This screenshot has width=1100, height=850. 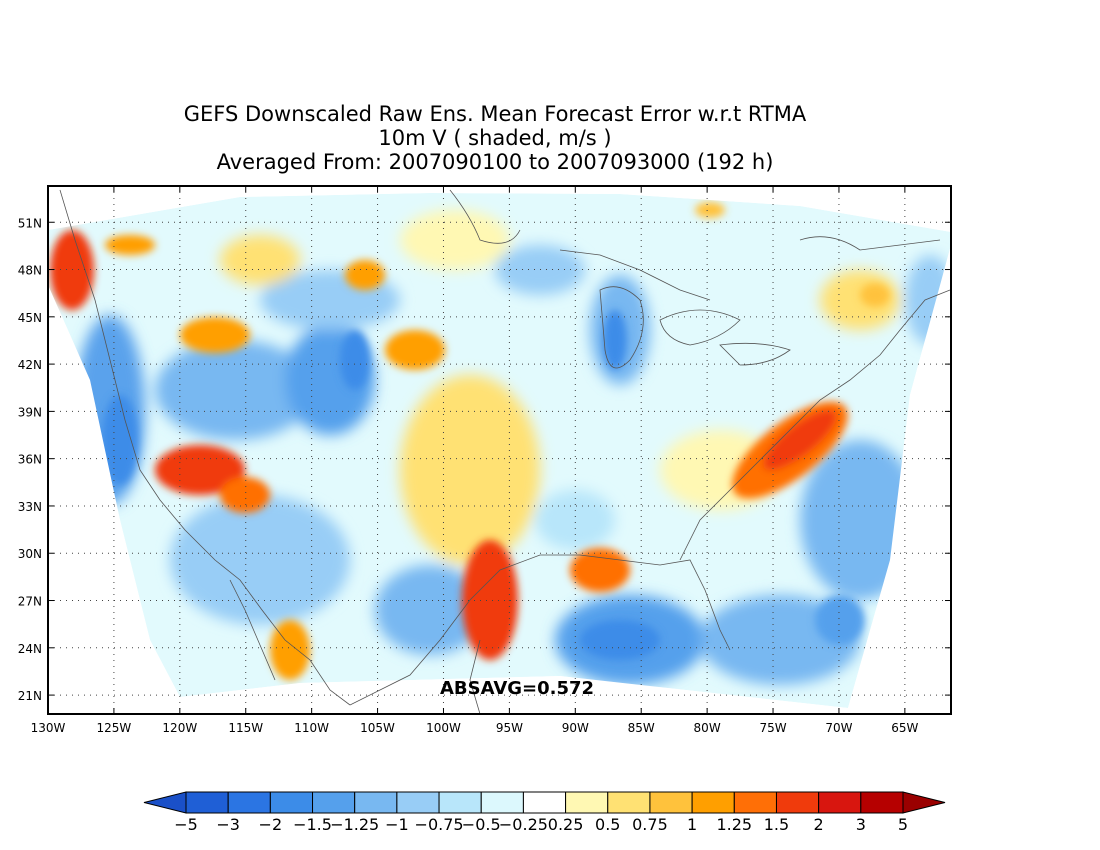 I want to click on lat-label: 27N, so click(x=30, y=602).